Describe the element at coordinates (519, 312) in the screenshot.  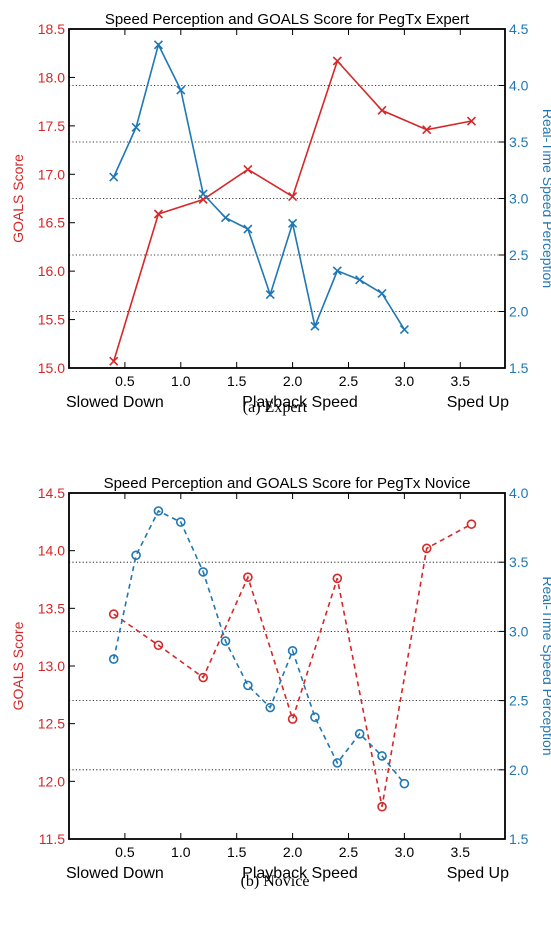
I see `y-right-tick-label: 2.0` at that location.